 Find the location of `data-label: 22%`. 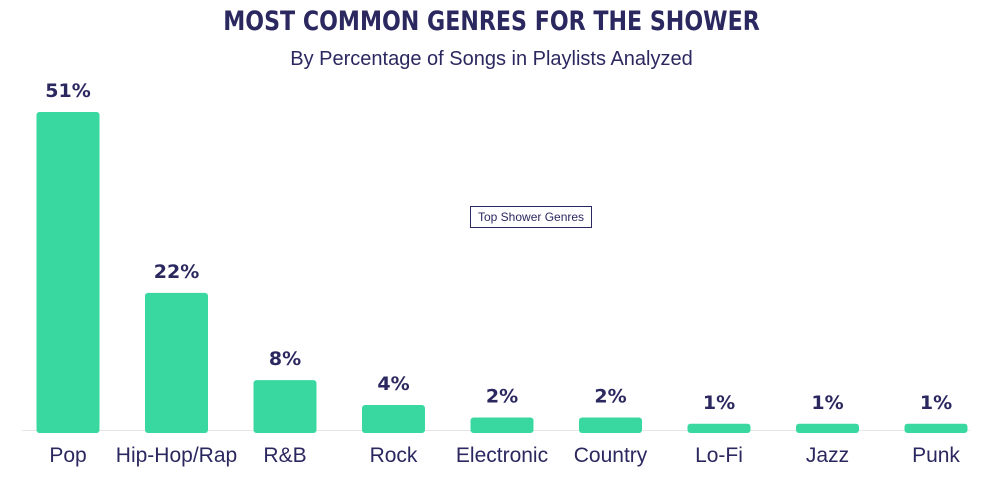

data-label: 22% is located at coordinates (176, 272).